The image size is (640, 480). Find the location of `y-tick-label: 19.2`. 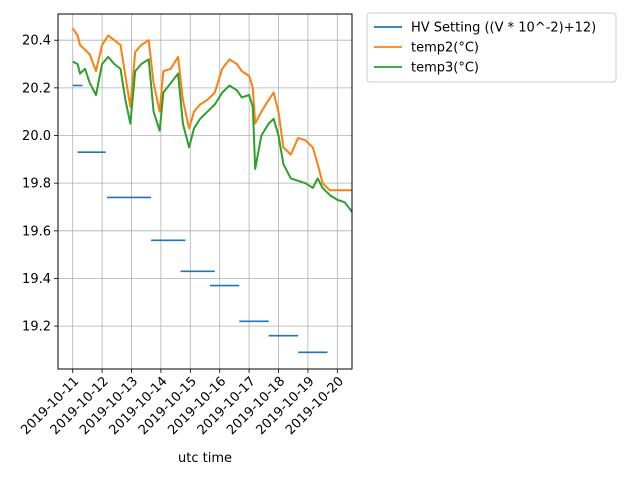

y-tick-label: 19.2 is located at coordinates (36, 327).